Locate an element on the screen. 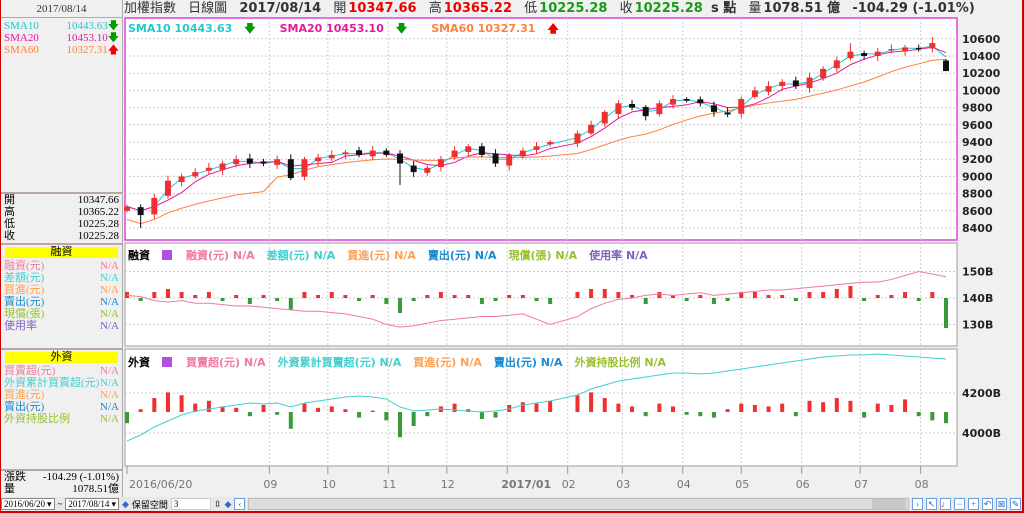  margin-section-title: 融資 is located at coordinates (61, 252).